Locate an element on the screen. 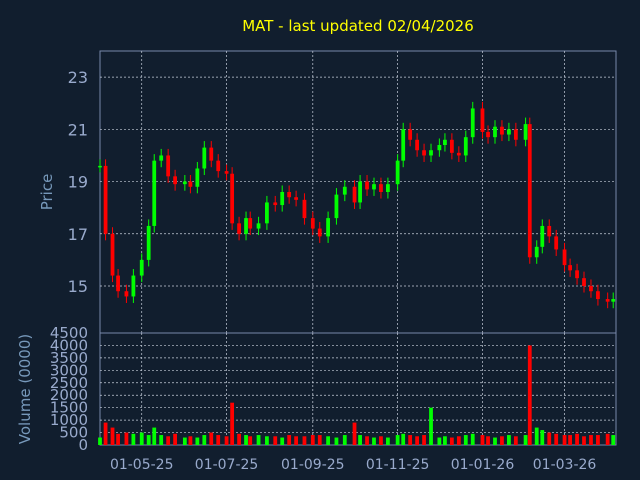  volume-y-tick-label: 1000 is located at coordinates (69, 420).